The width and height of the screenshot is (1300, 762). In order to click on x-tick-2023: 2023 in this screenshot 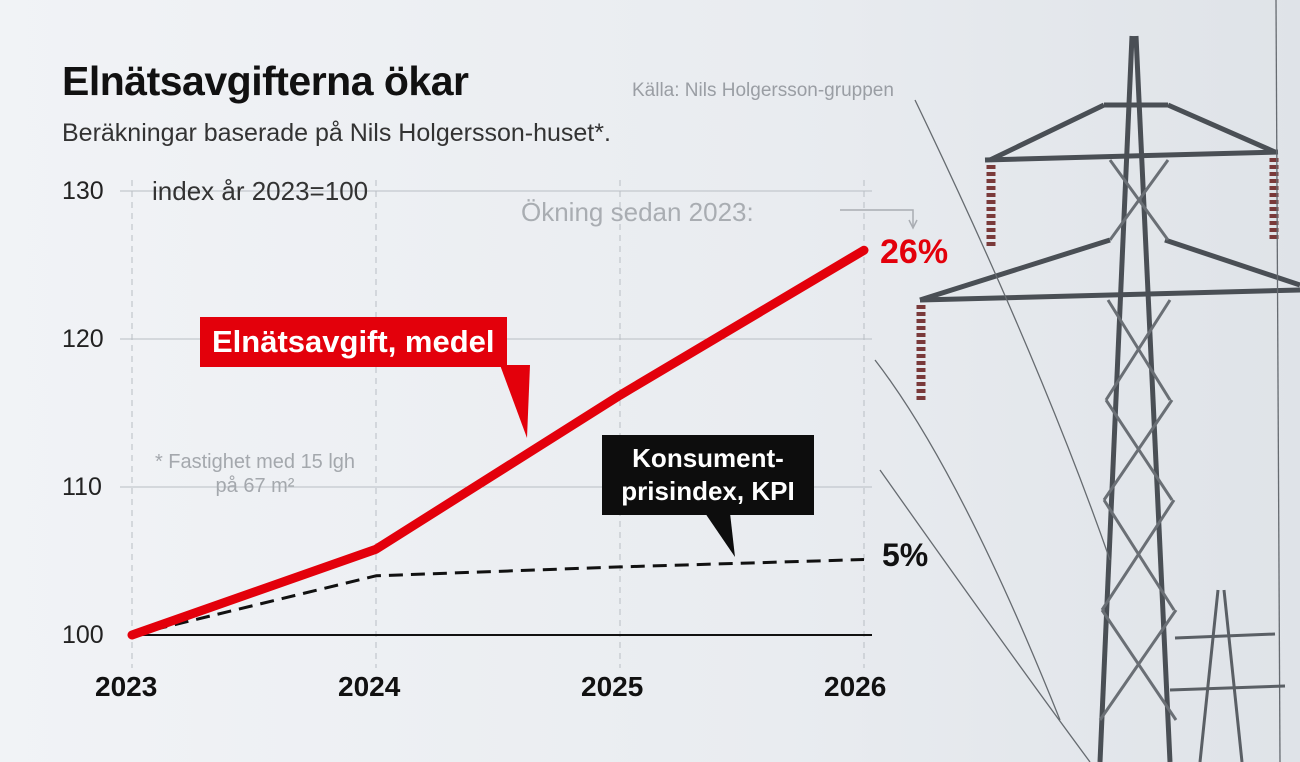, I will do `click(126, 686)`.